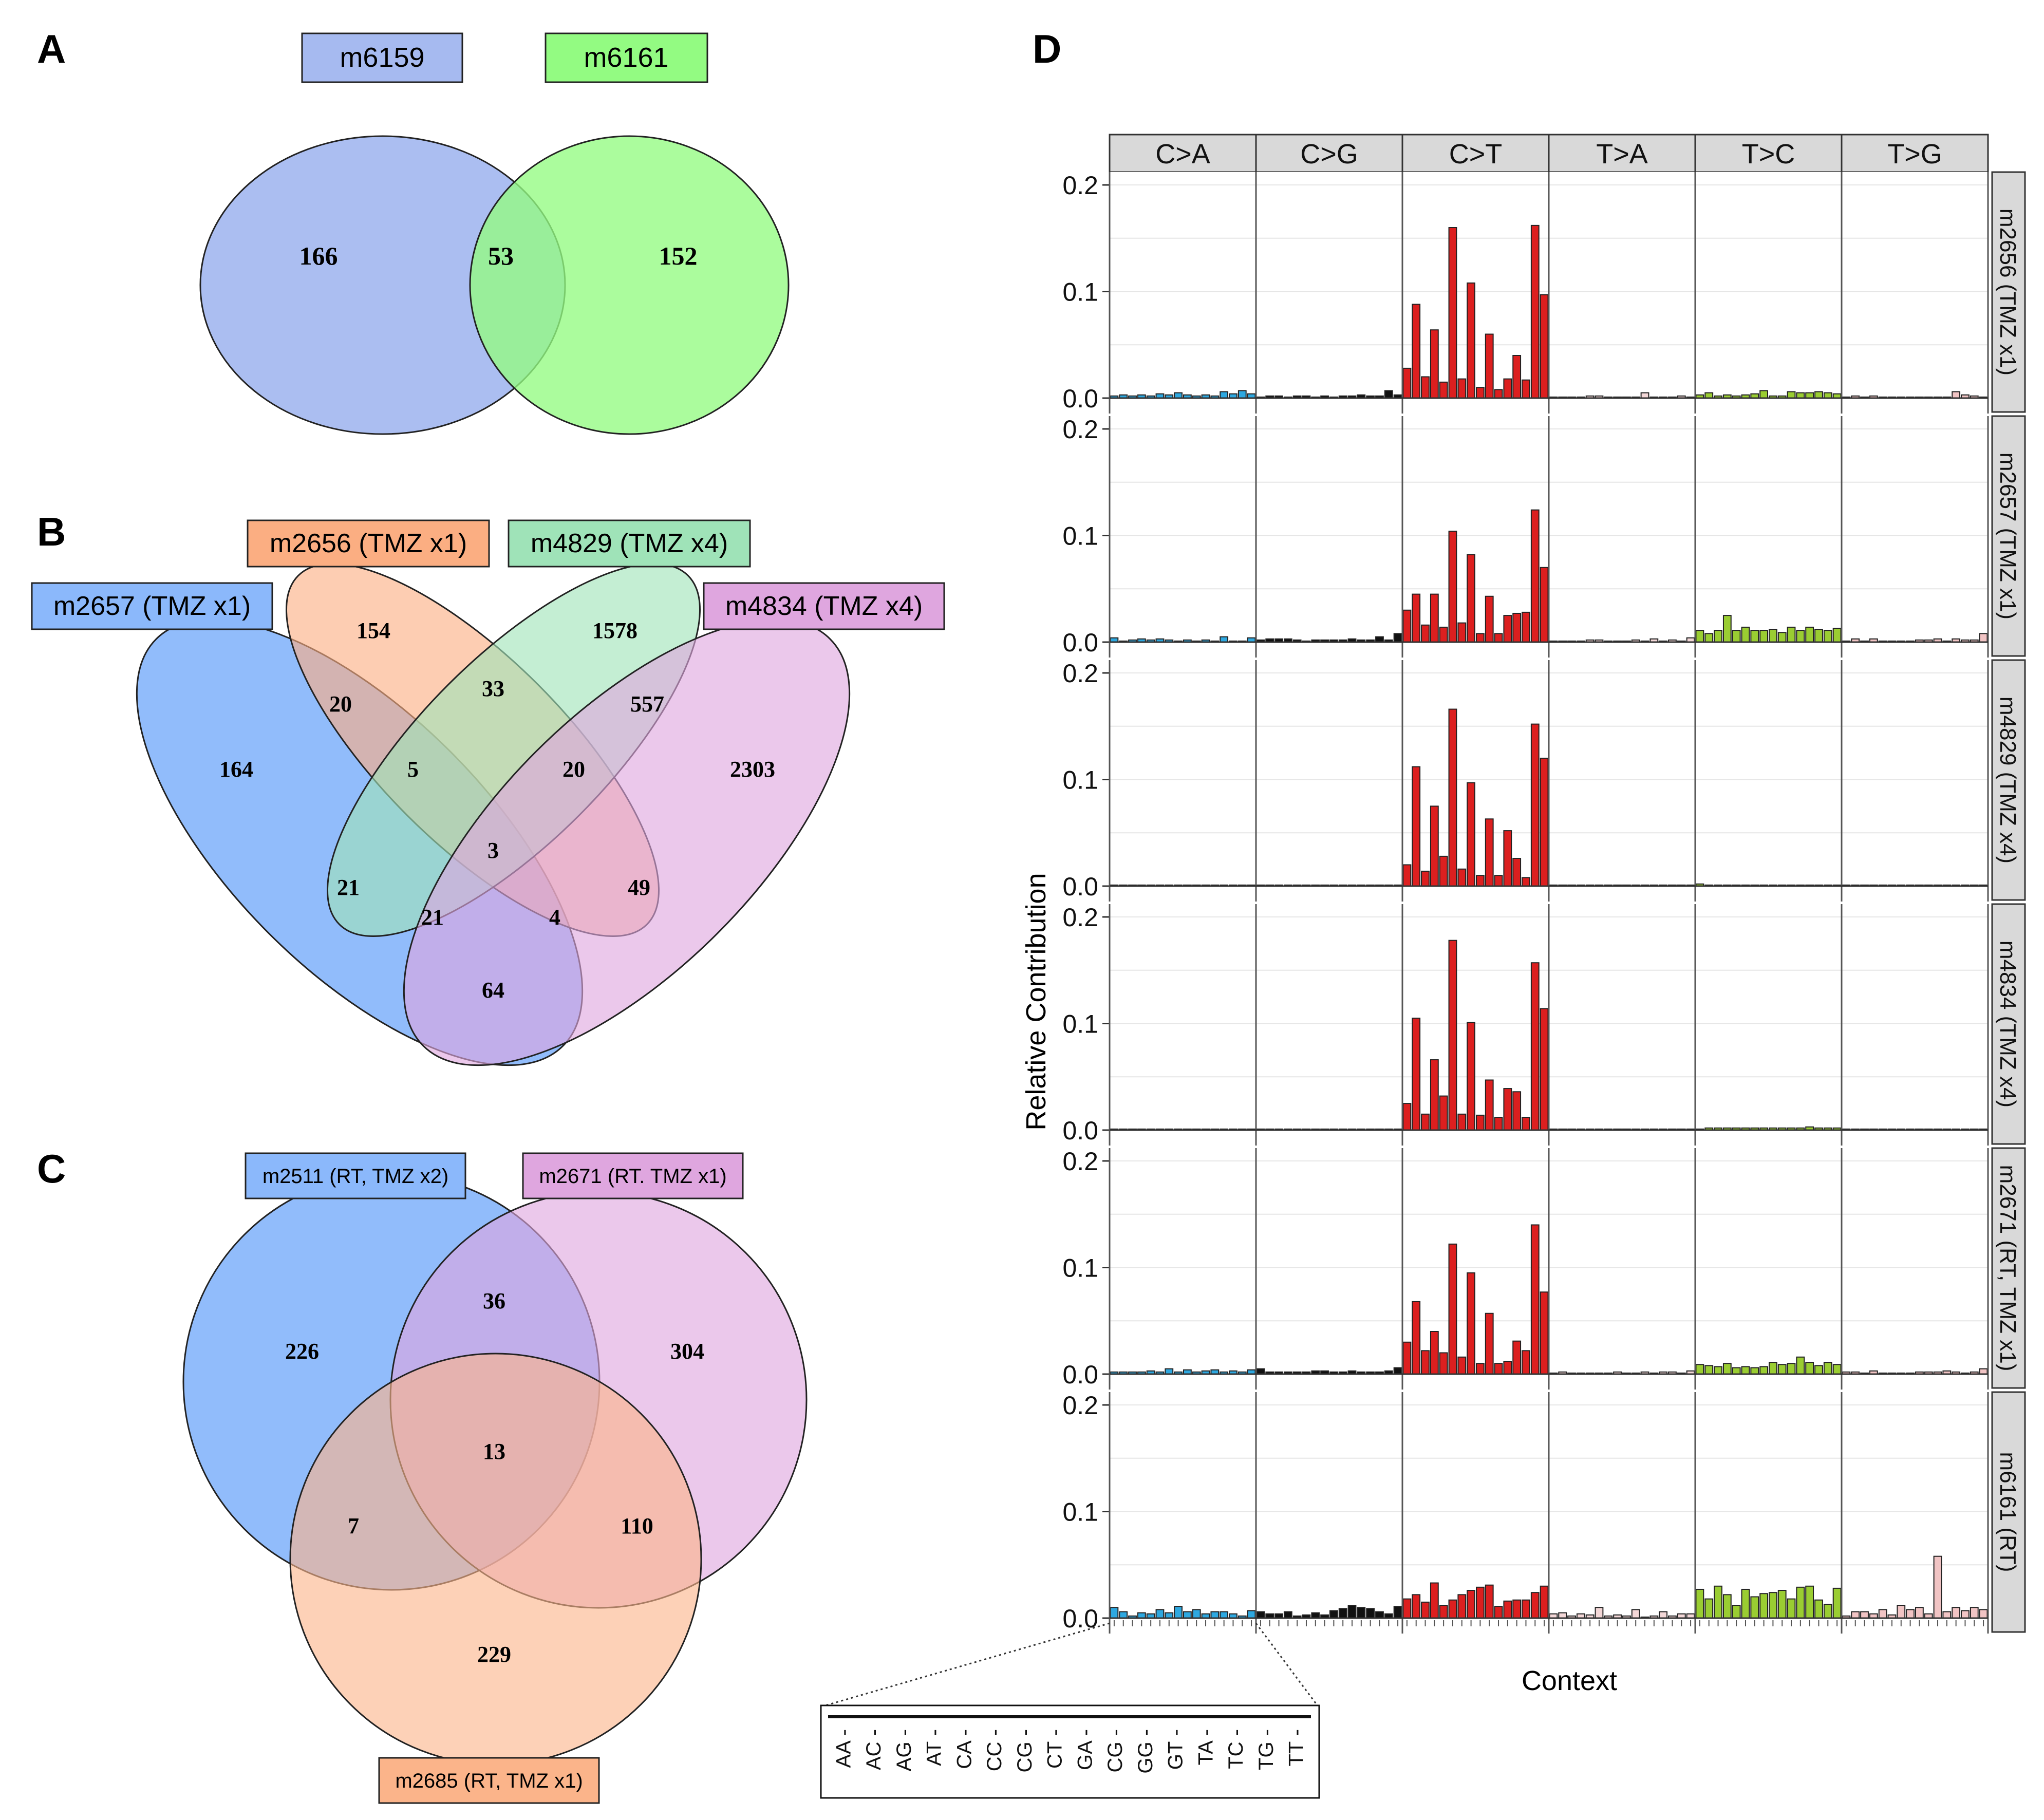 This screenshot has width=2044, height=1820. What do you see at coordinates (493, 850) in the screenshot?
I see `venn-b-count-all: 3` at bounding box center [493, 850].